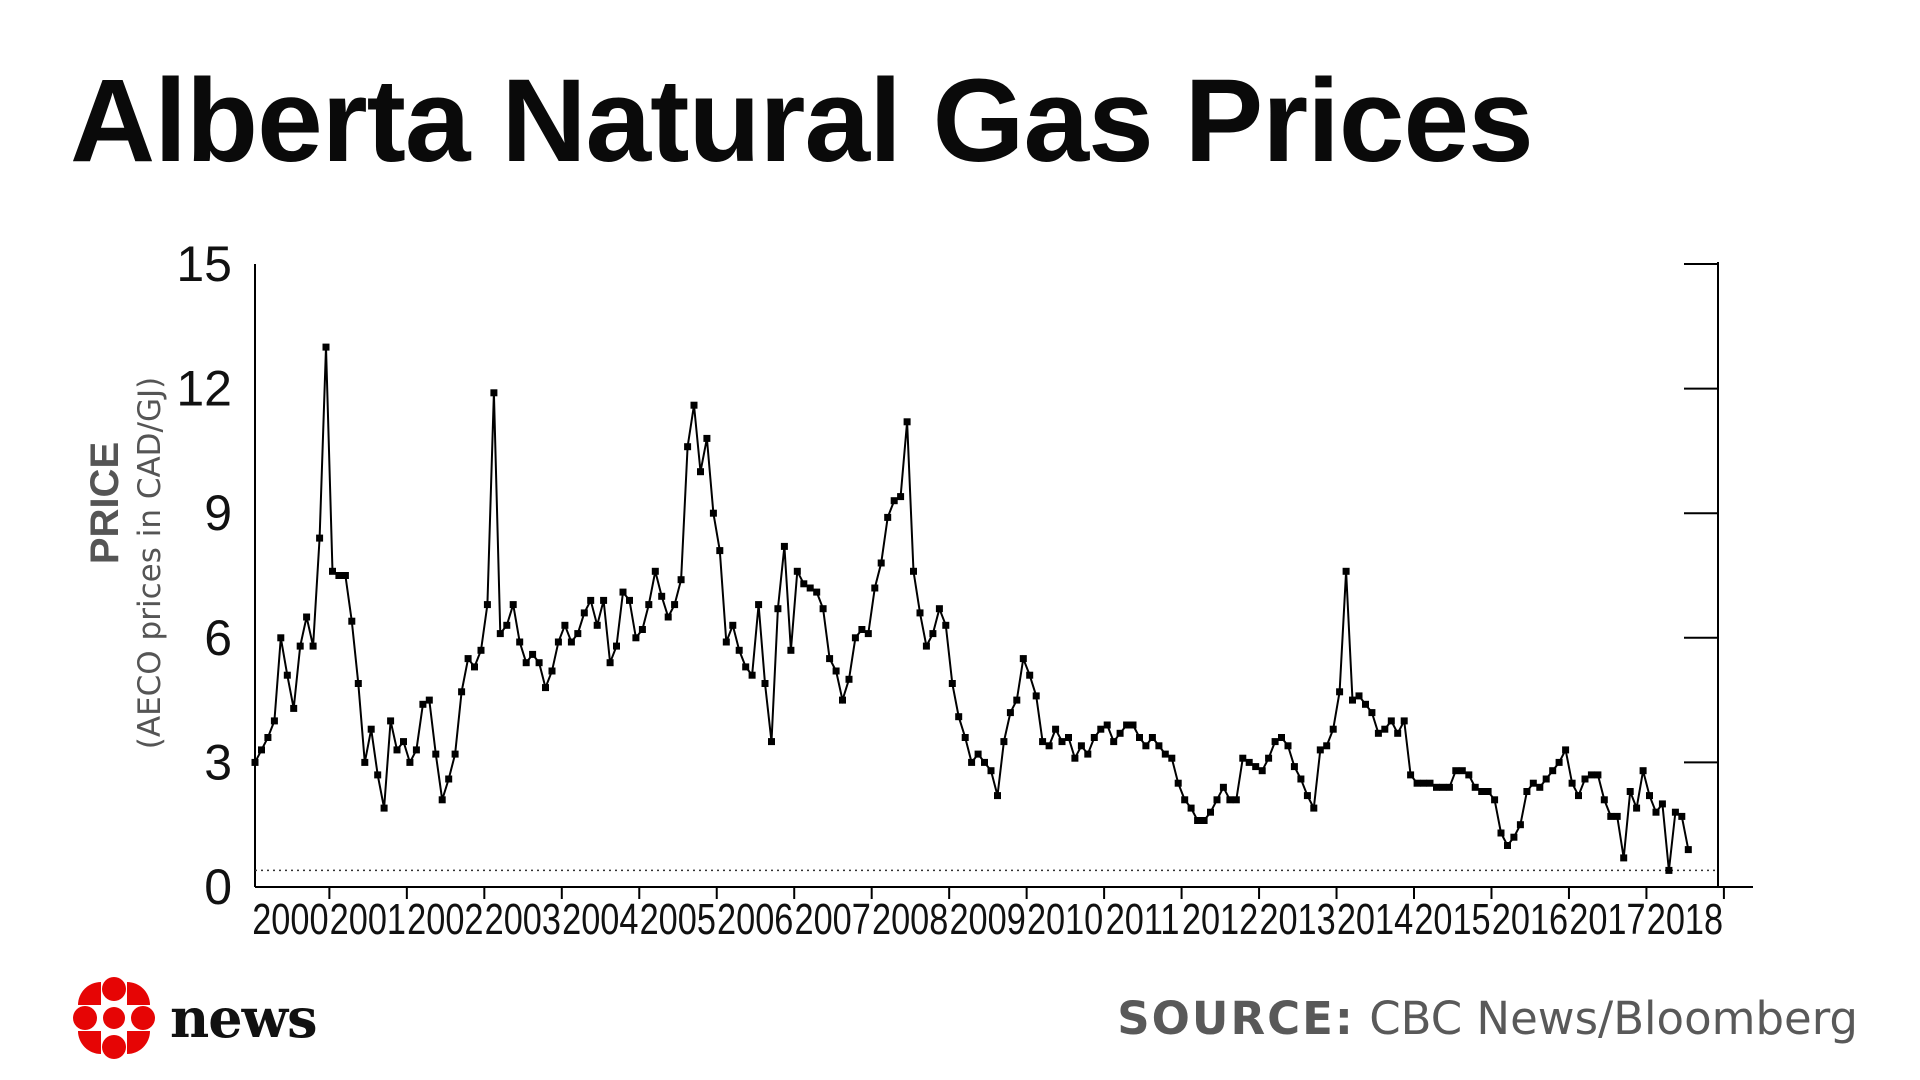 Image resolution: width=1920 pixels, height=1080 pixels. Describe the element at coordinates (105, 503) in the screenshot. I see `y-axis-title: PRICE` at that location.